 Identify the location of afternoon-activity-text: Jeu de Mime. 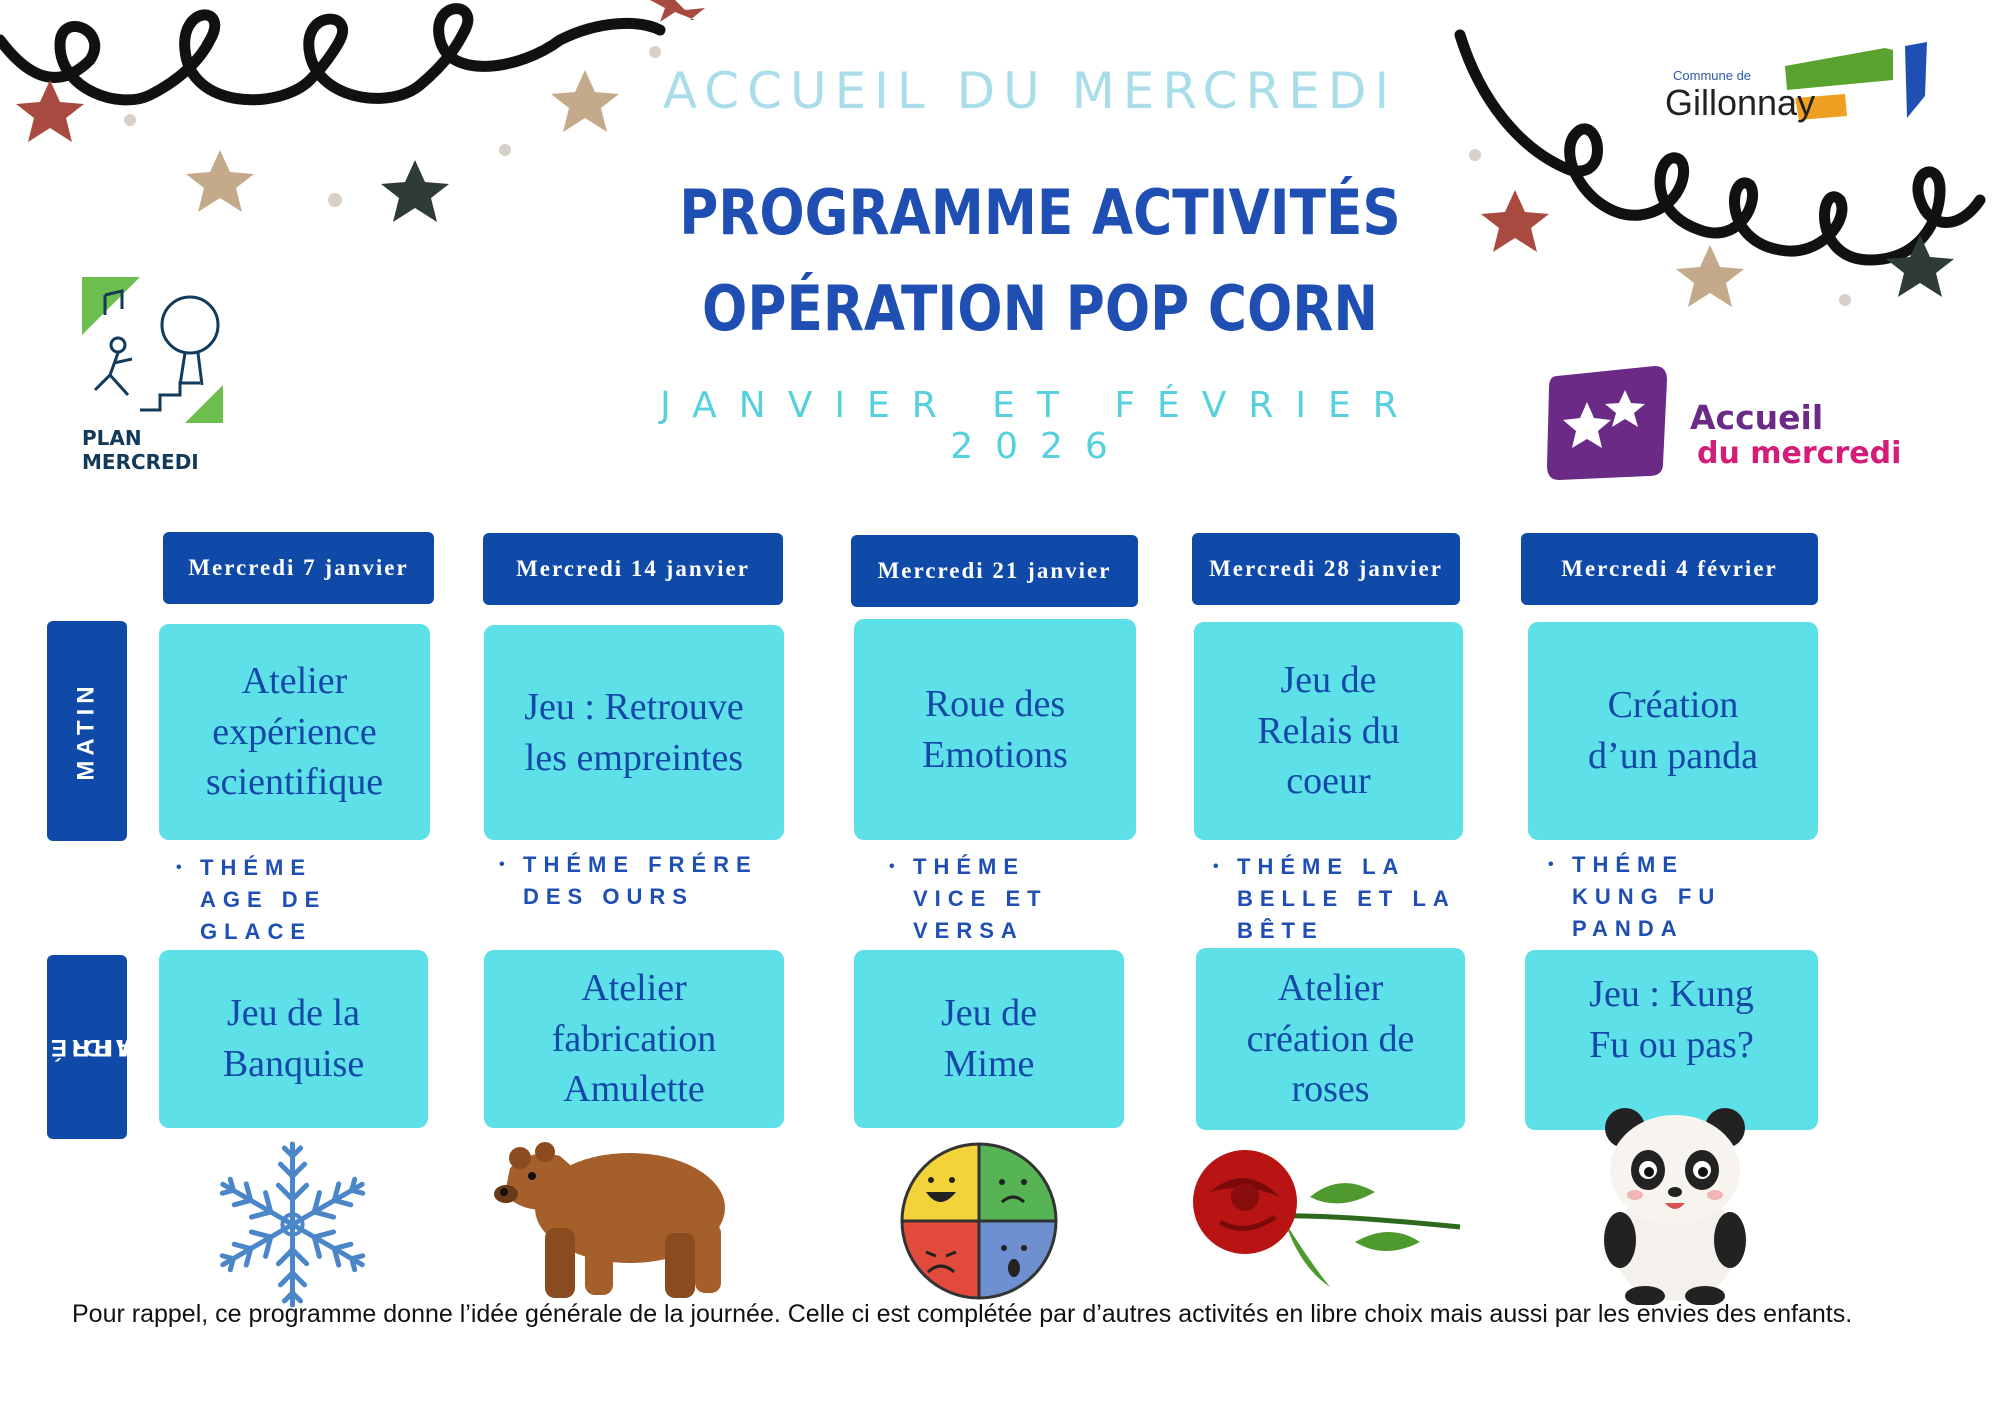
(989, 1038).